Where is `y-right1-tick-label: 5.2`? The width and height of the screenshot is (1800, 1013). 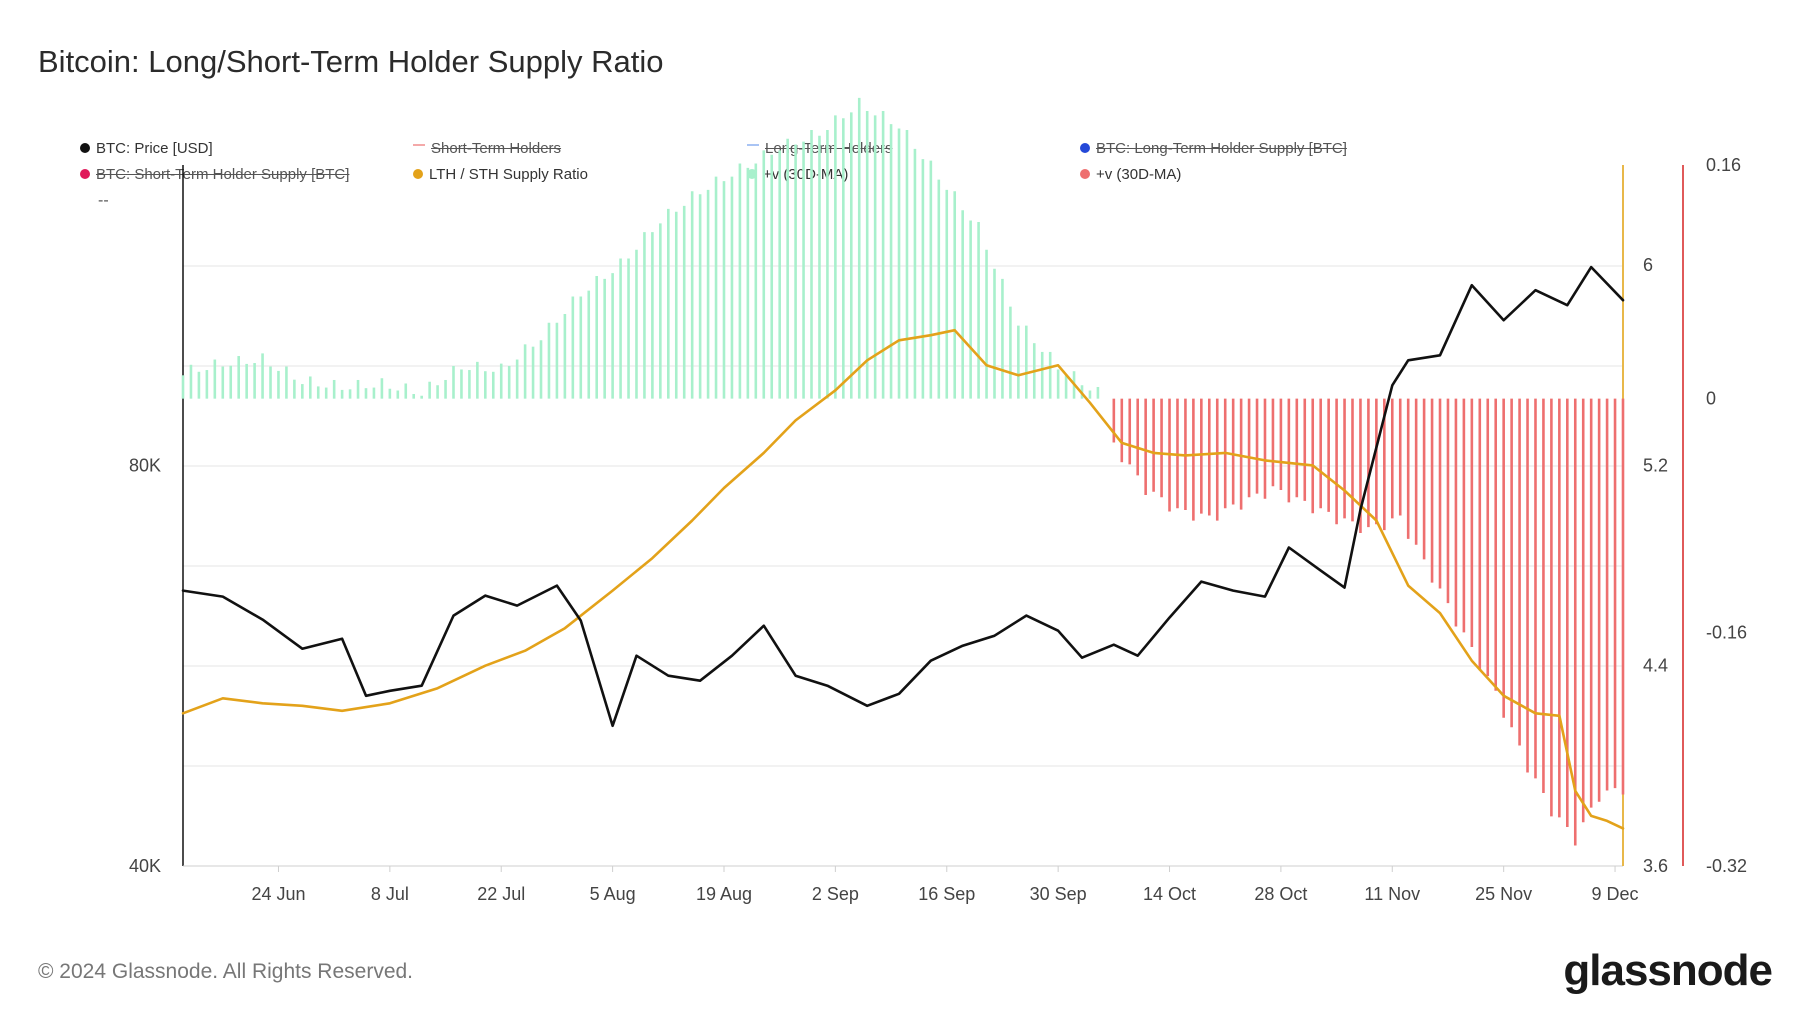
y-right1-tick-label: 5.2 is located at coordinates (1655, 465).